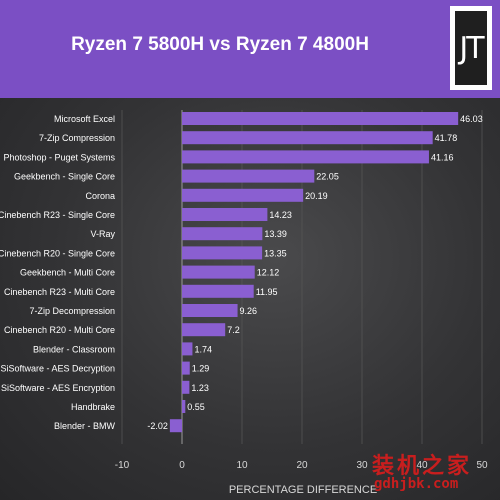 Image resolution: width=500 pixels, height=500 pixels. I want to click on category-label: V-Ray, so click(102, 234).